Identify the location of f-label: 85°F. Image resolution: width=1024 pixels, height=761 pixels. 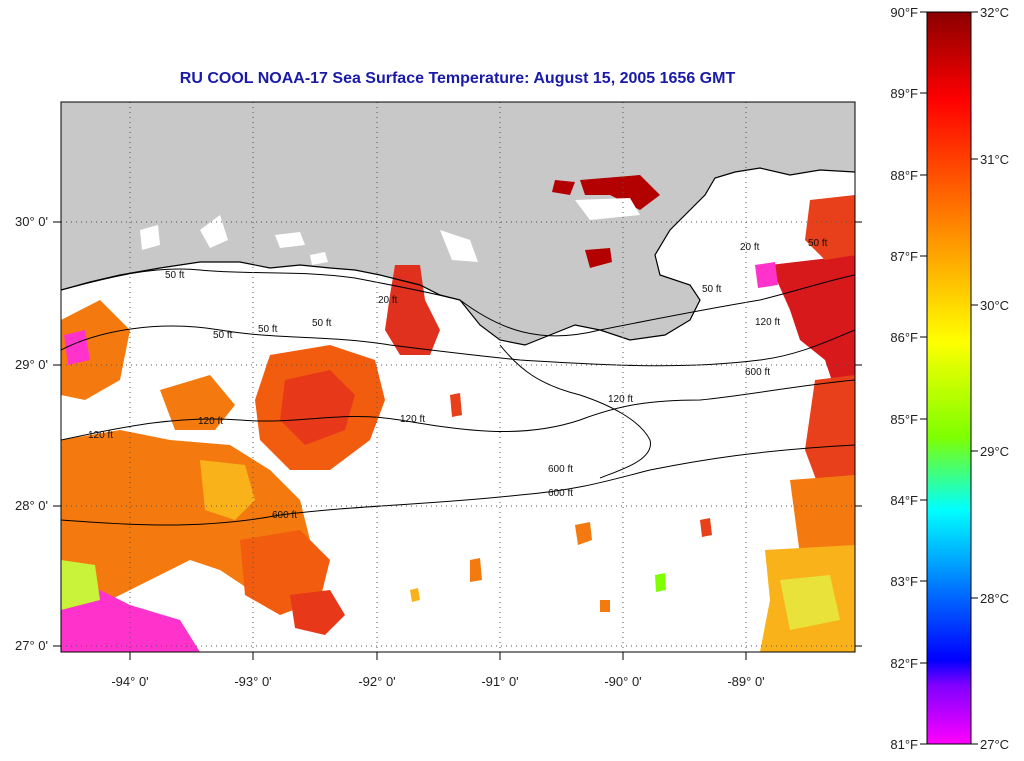
(904, 419).